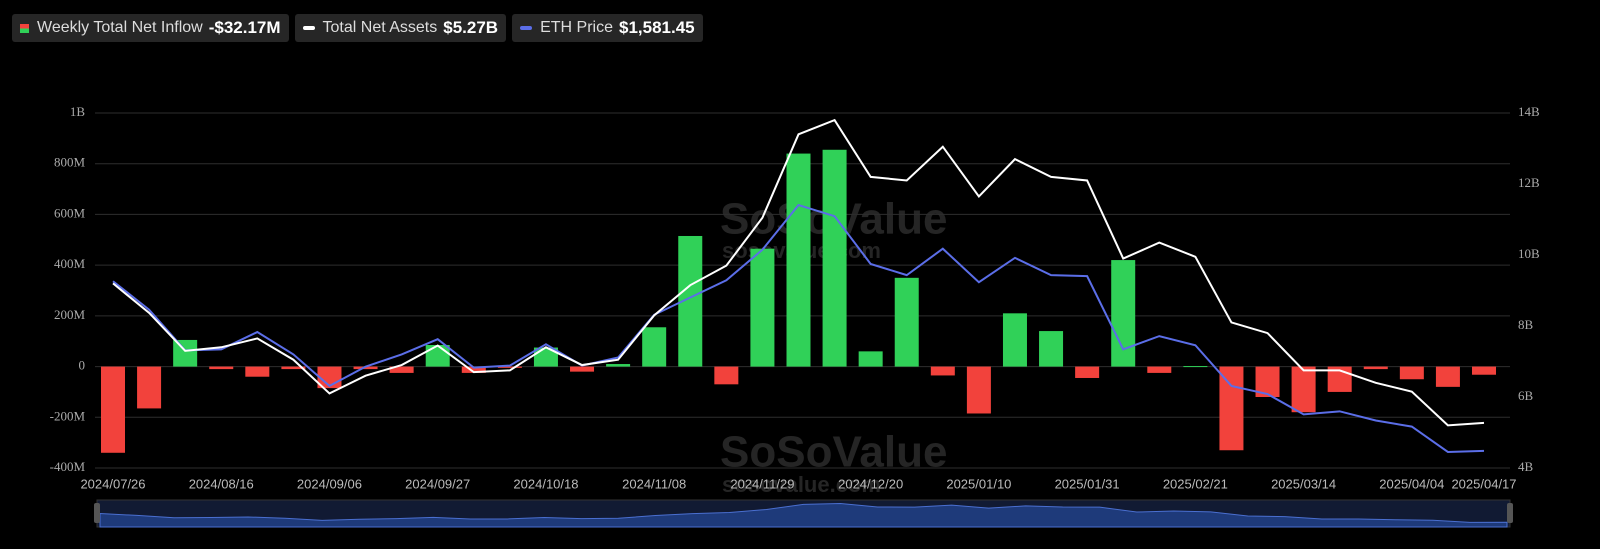 This screenshot has height=549, width=1600. What do you see at coordinates (68, 415) in the screenshot?
I see `y-tick-label: -200M` at bounding box center [68, 415].